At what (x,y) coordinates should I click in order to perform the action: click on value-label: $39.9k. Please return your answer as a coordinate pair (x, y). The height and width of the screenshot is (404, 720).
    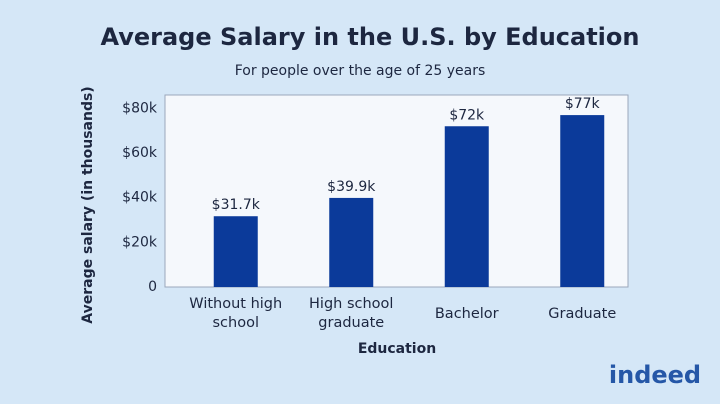
    Looking at the image, I should click on (351, 187).